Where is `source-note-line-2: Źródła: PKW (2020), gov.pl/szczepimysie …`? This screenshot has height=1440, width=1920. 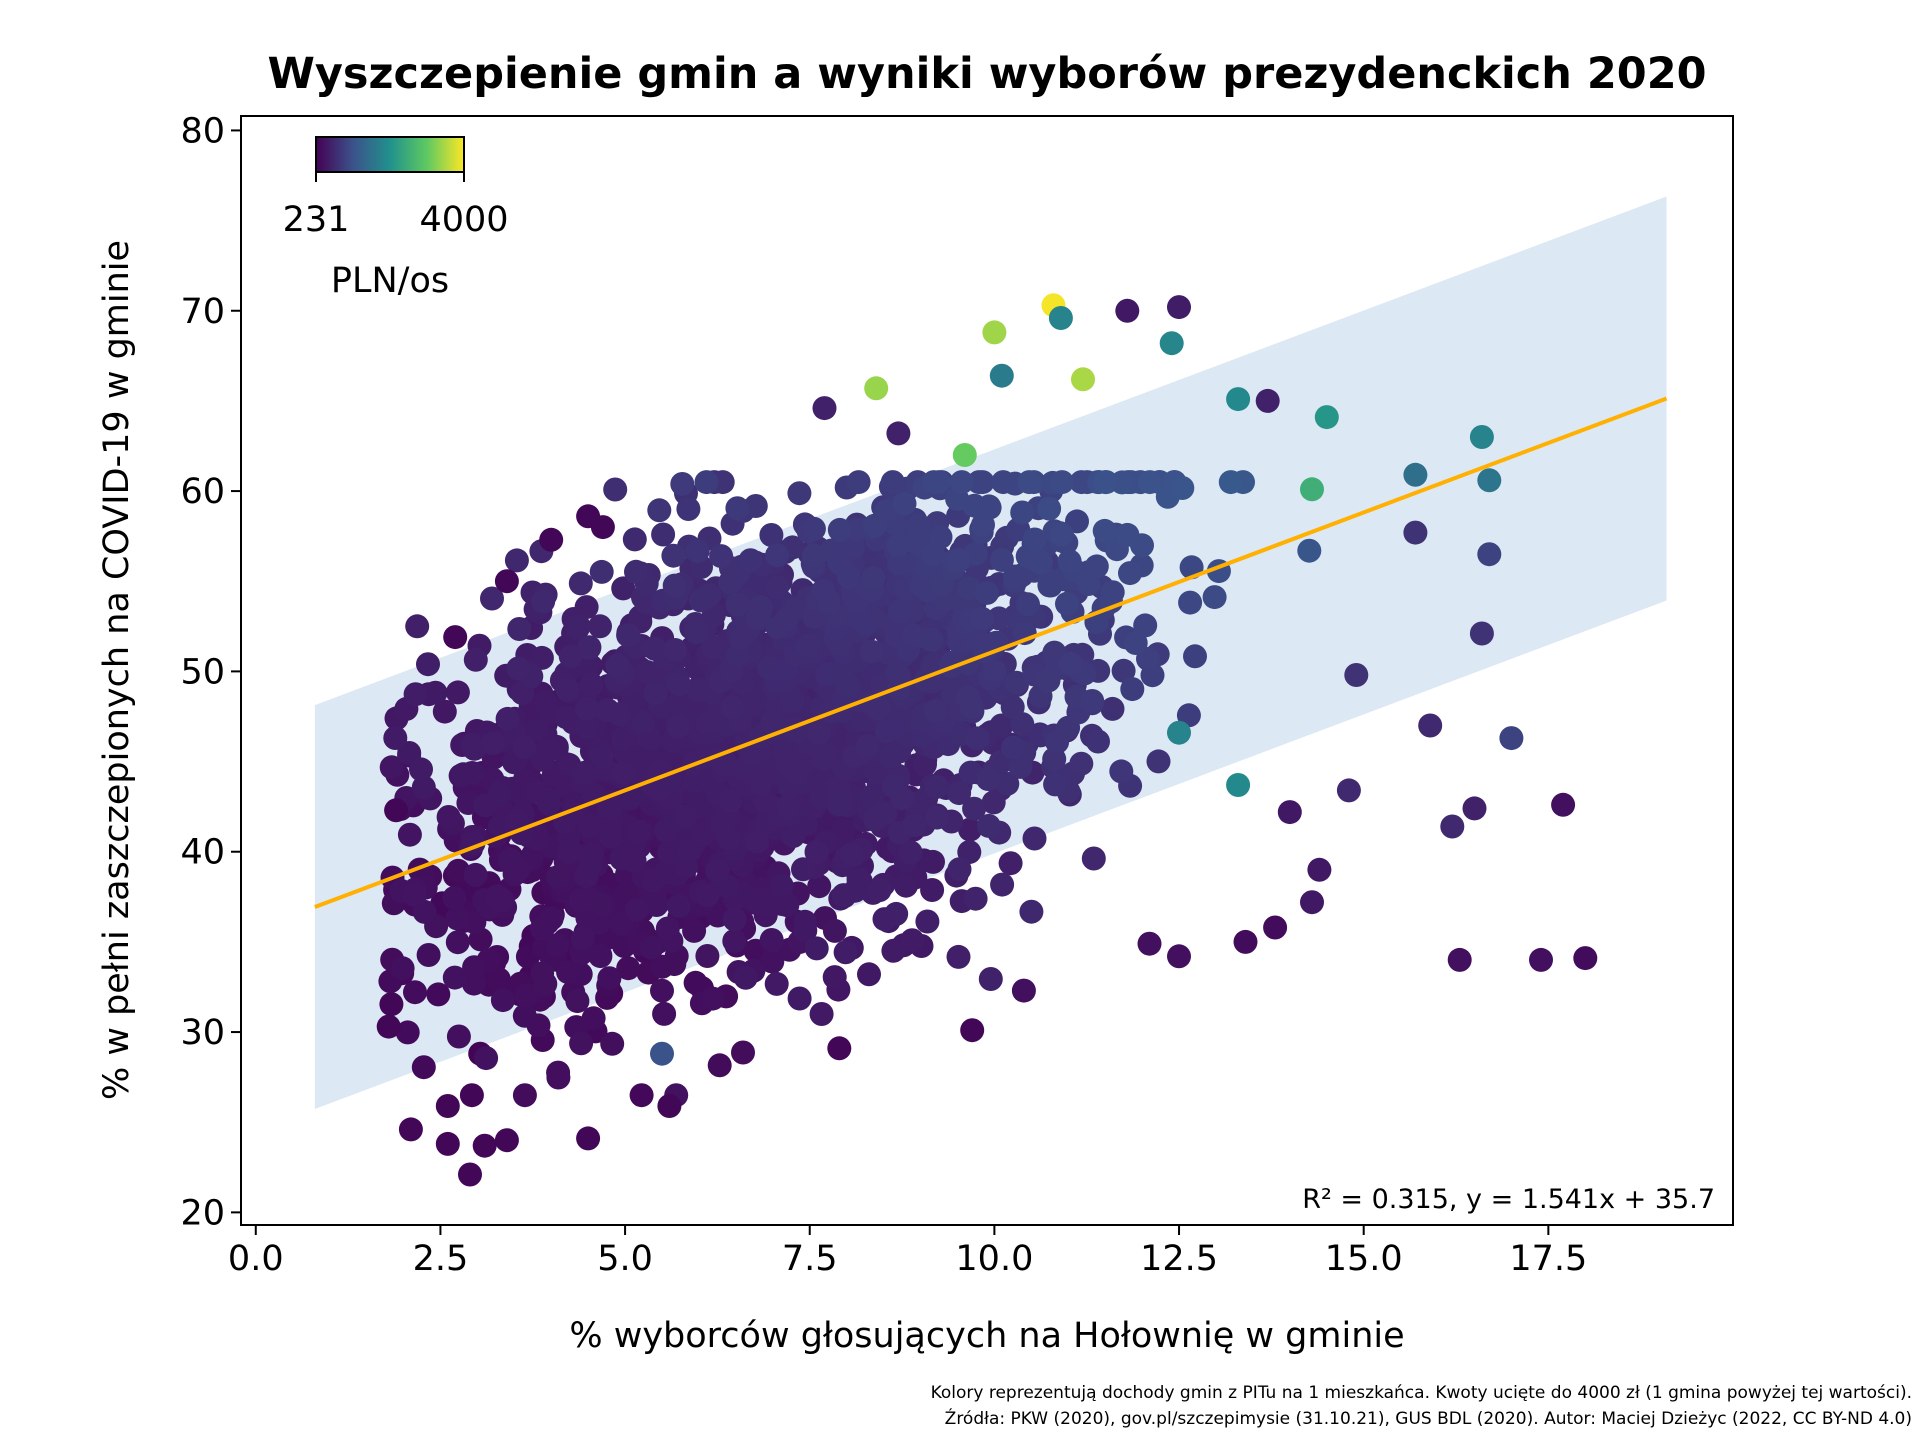
source-note-line-2: Źródła: PKW (2020), gov.pl/szczepimysie … is located at coordinates (1428, 1418).